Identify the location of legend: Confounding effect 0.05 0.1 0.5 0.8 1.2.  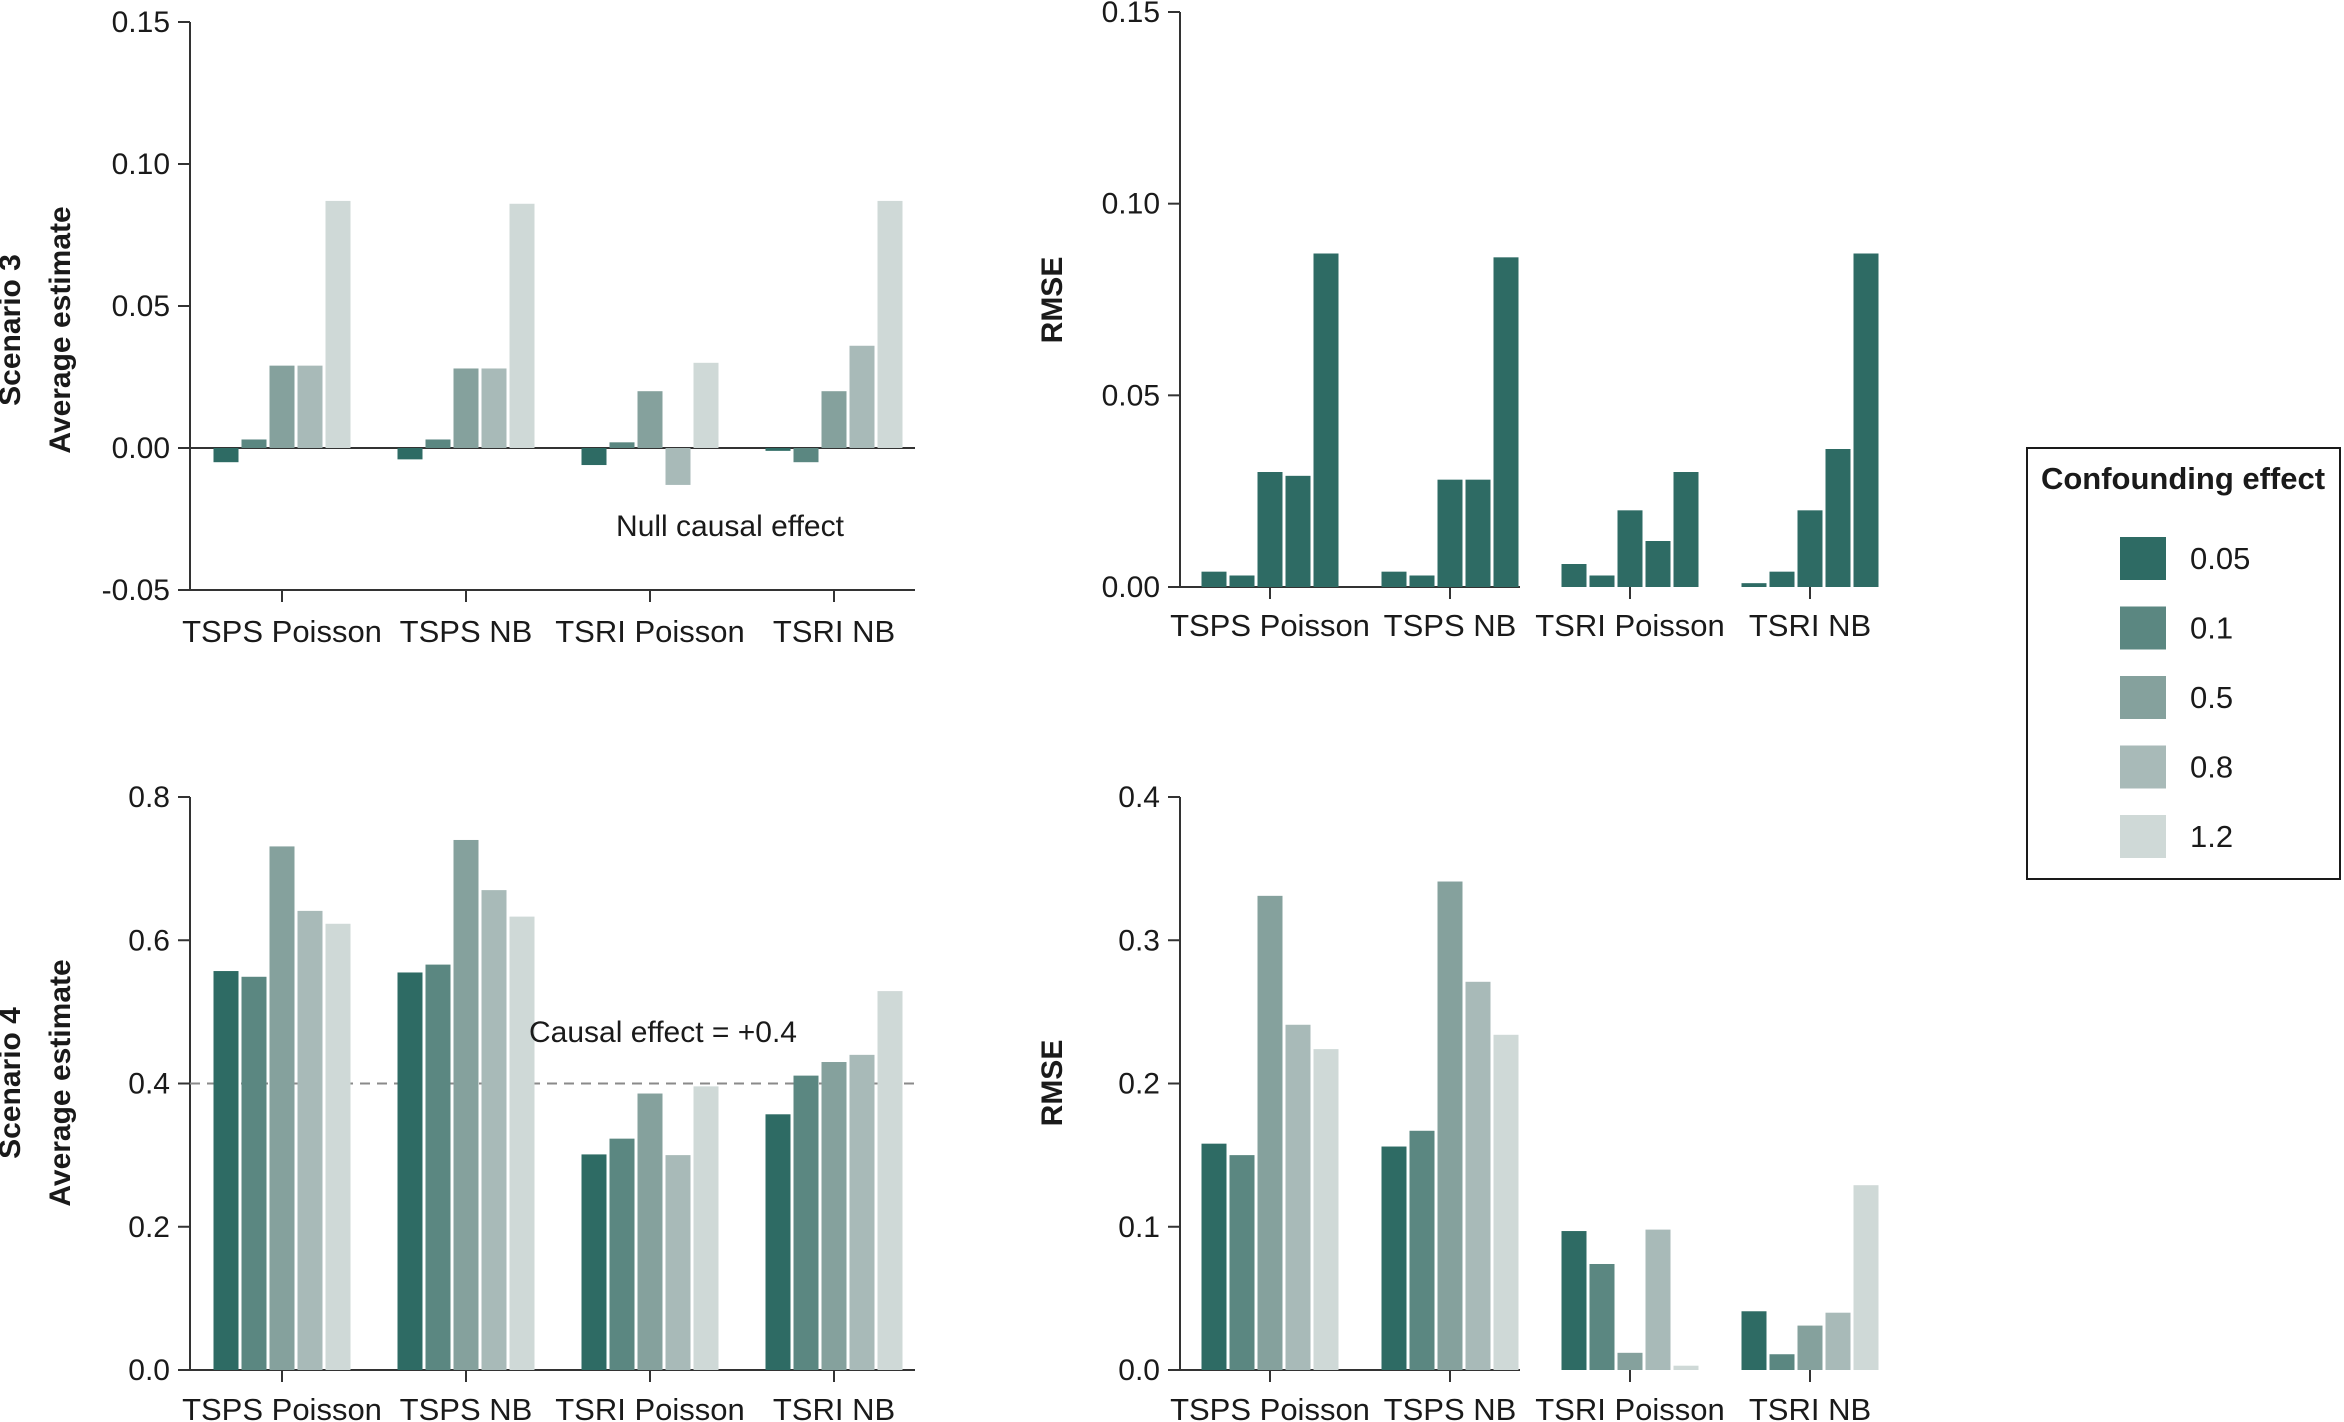
(2183, 663).